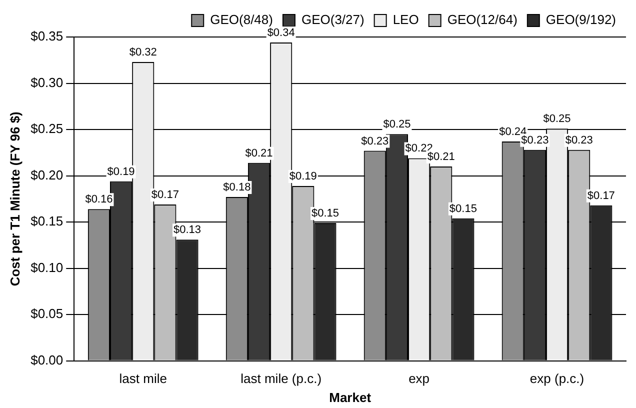 The width and height of the screenshot is (636, 408). Describe the element at coordinates (47, 267) in the screenshot. I see `y-tick-label: $0.10` at that location.